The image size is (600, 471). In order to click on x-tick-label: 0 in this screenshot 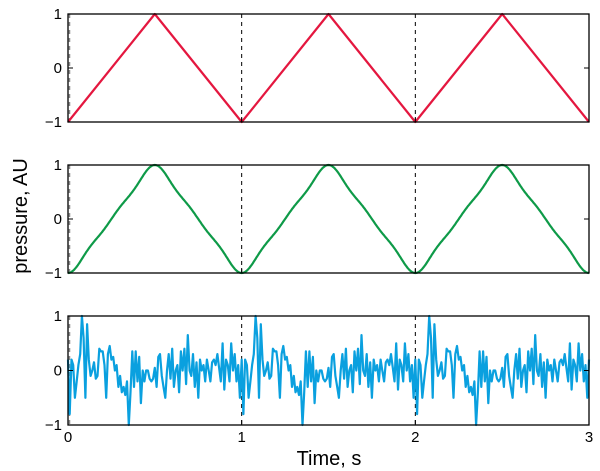, I will do `click(68, 437)`.